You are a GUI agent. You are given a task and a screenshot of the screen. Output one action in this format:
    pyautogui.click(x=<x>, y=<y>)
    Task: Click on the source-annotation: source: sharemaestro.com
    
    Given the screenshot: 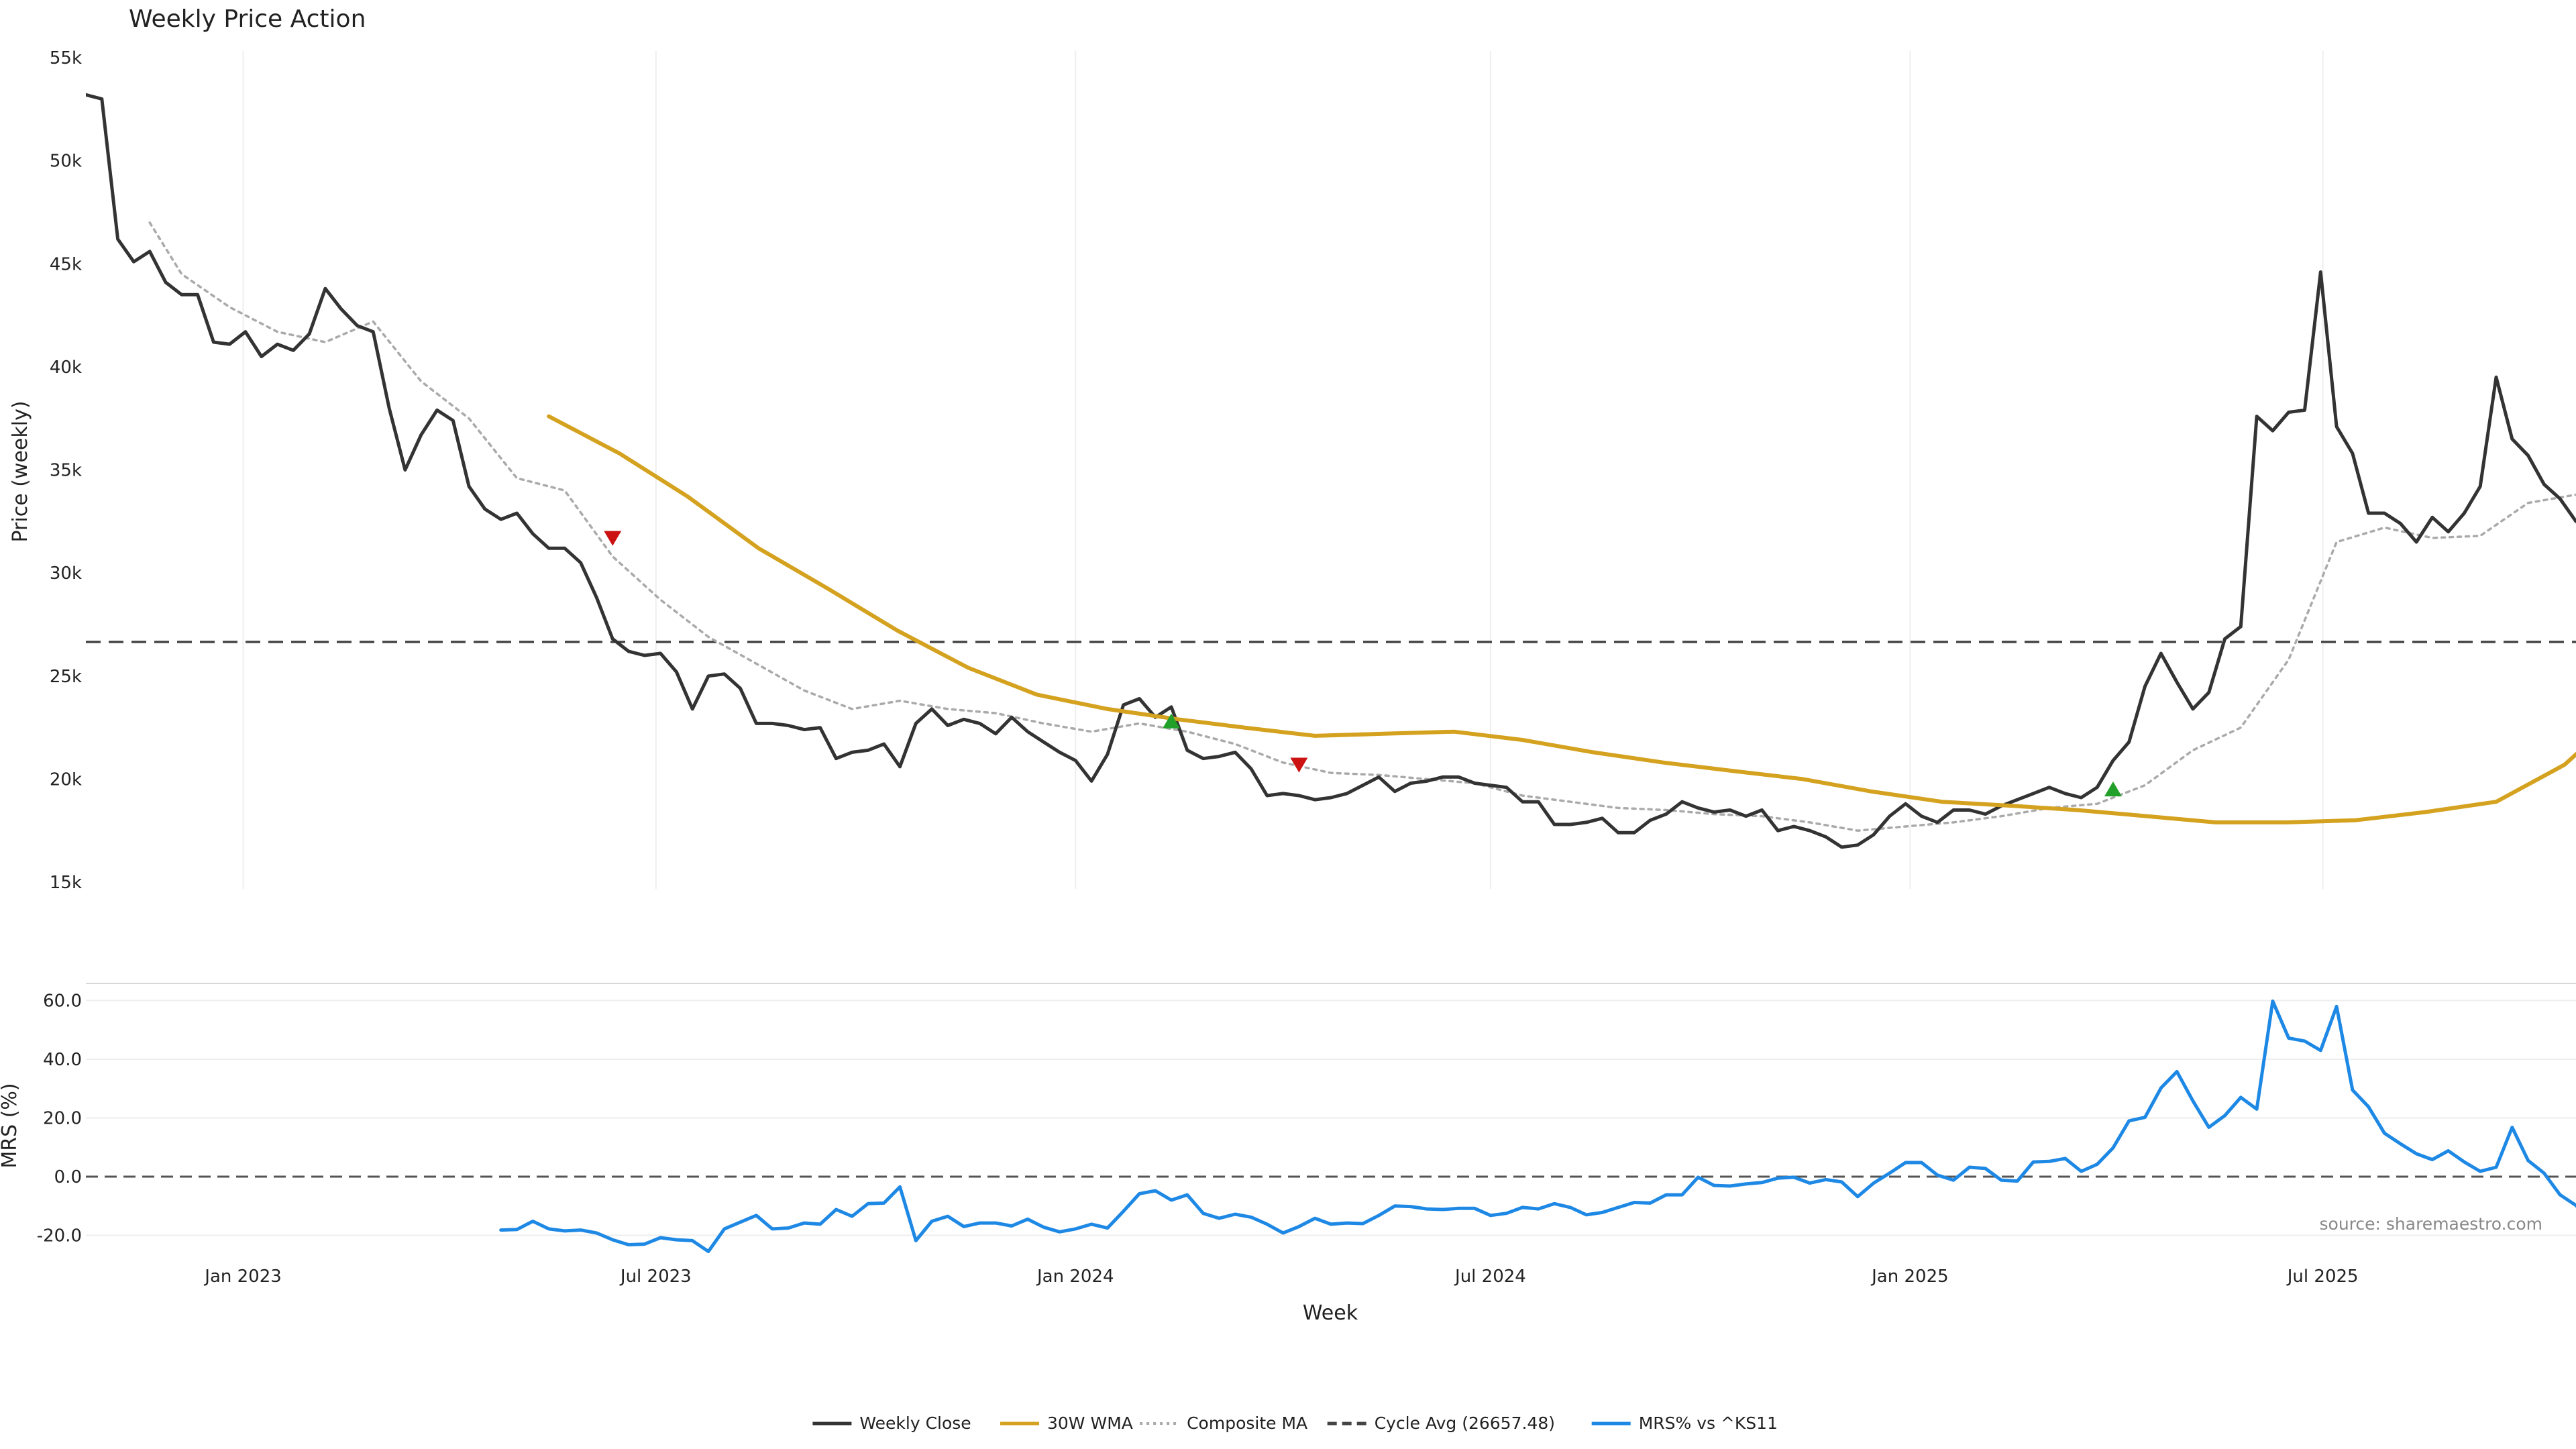 What is the action you would take?
    pyautogui.click(x=2431, y=1224)
    